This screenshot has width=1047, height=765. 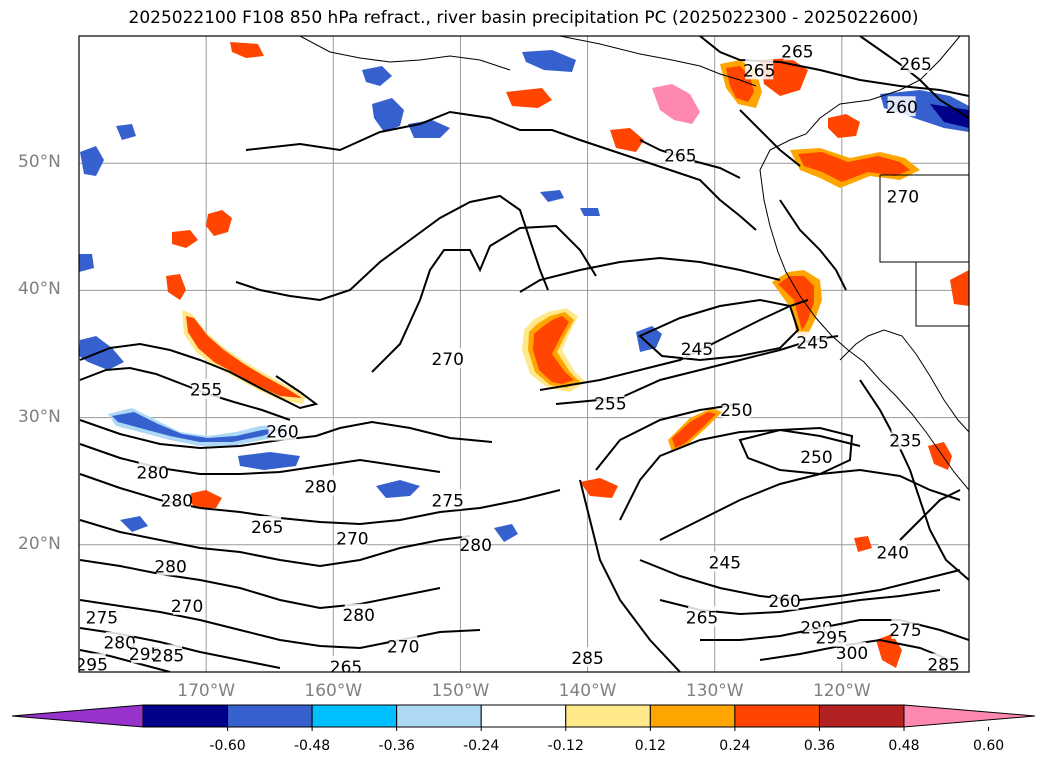 I want to click on longitude-label: 150°W, so click(x=460, y=691).